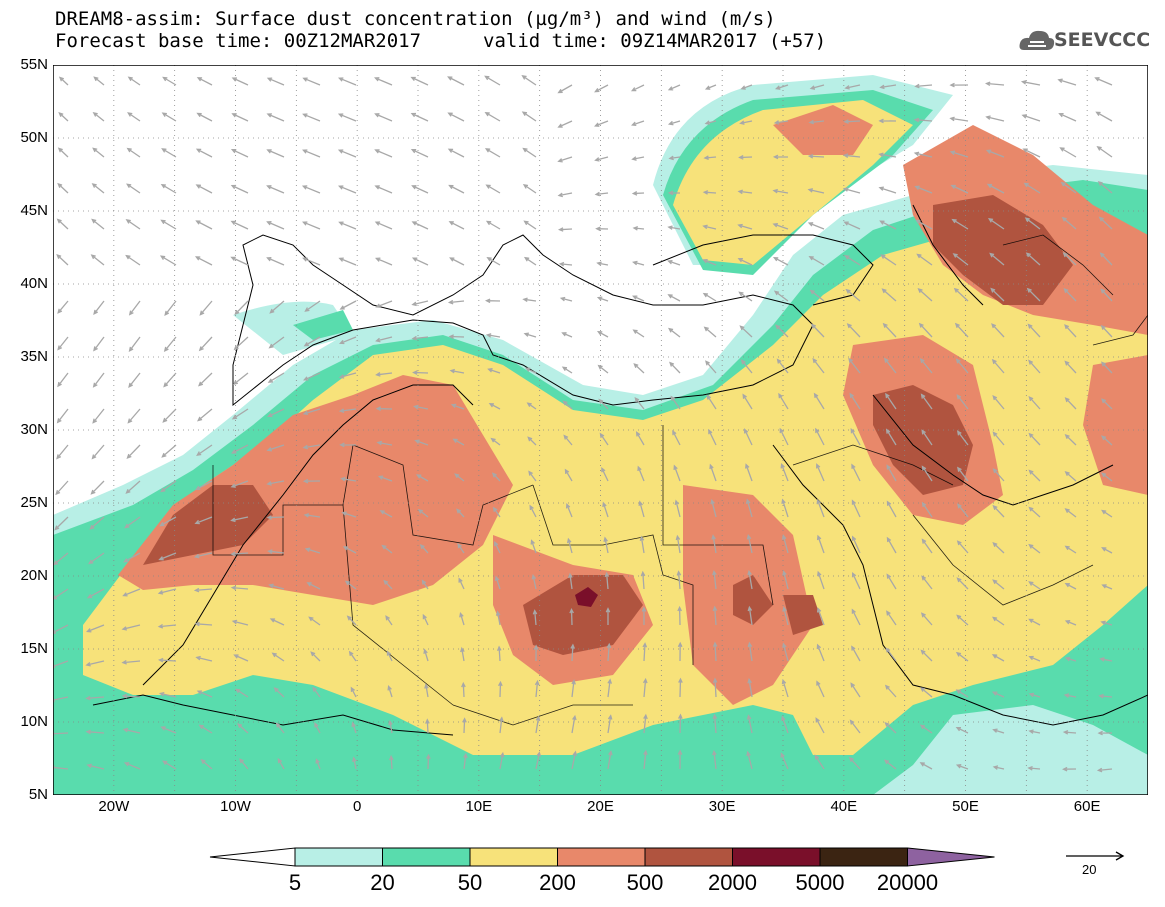 This screenshot has height=907, width=1165. What do you see at coordinates (586, 597) in the screenshot?
I see `dust-level-2000` at bounding box center [586, 597].